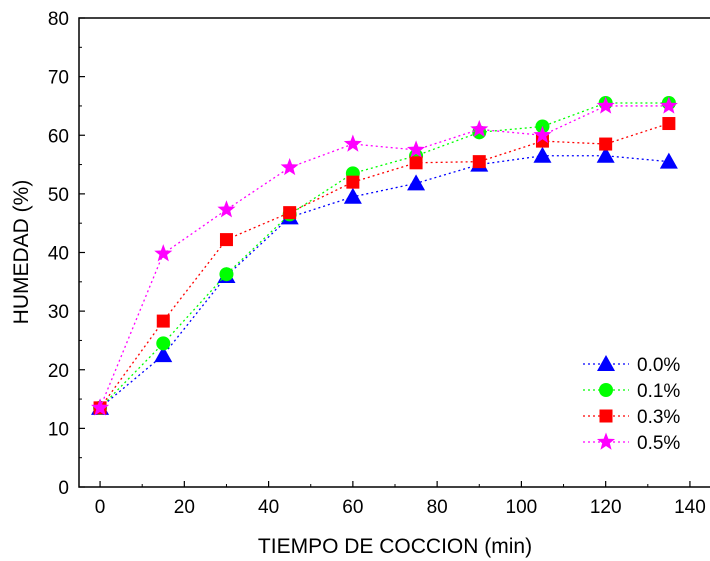  Describe the element at coordinates (658, 443) in the screenshot. I see `legend-label: 0.5%` at that location.